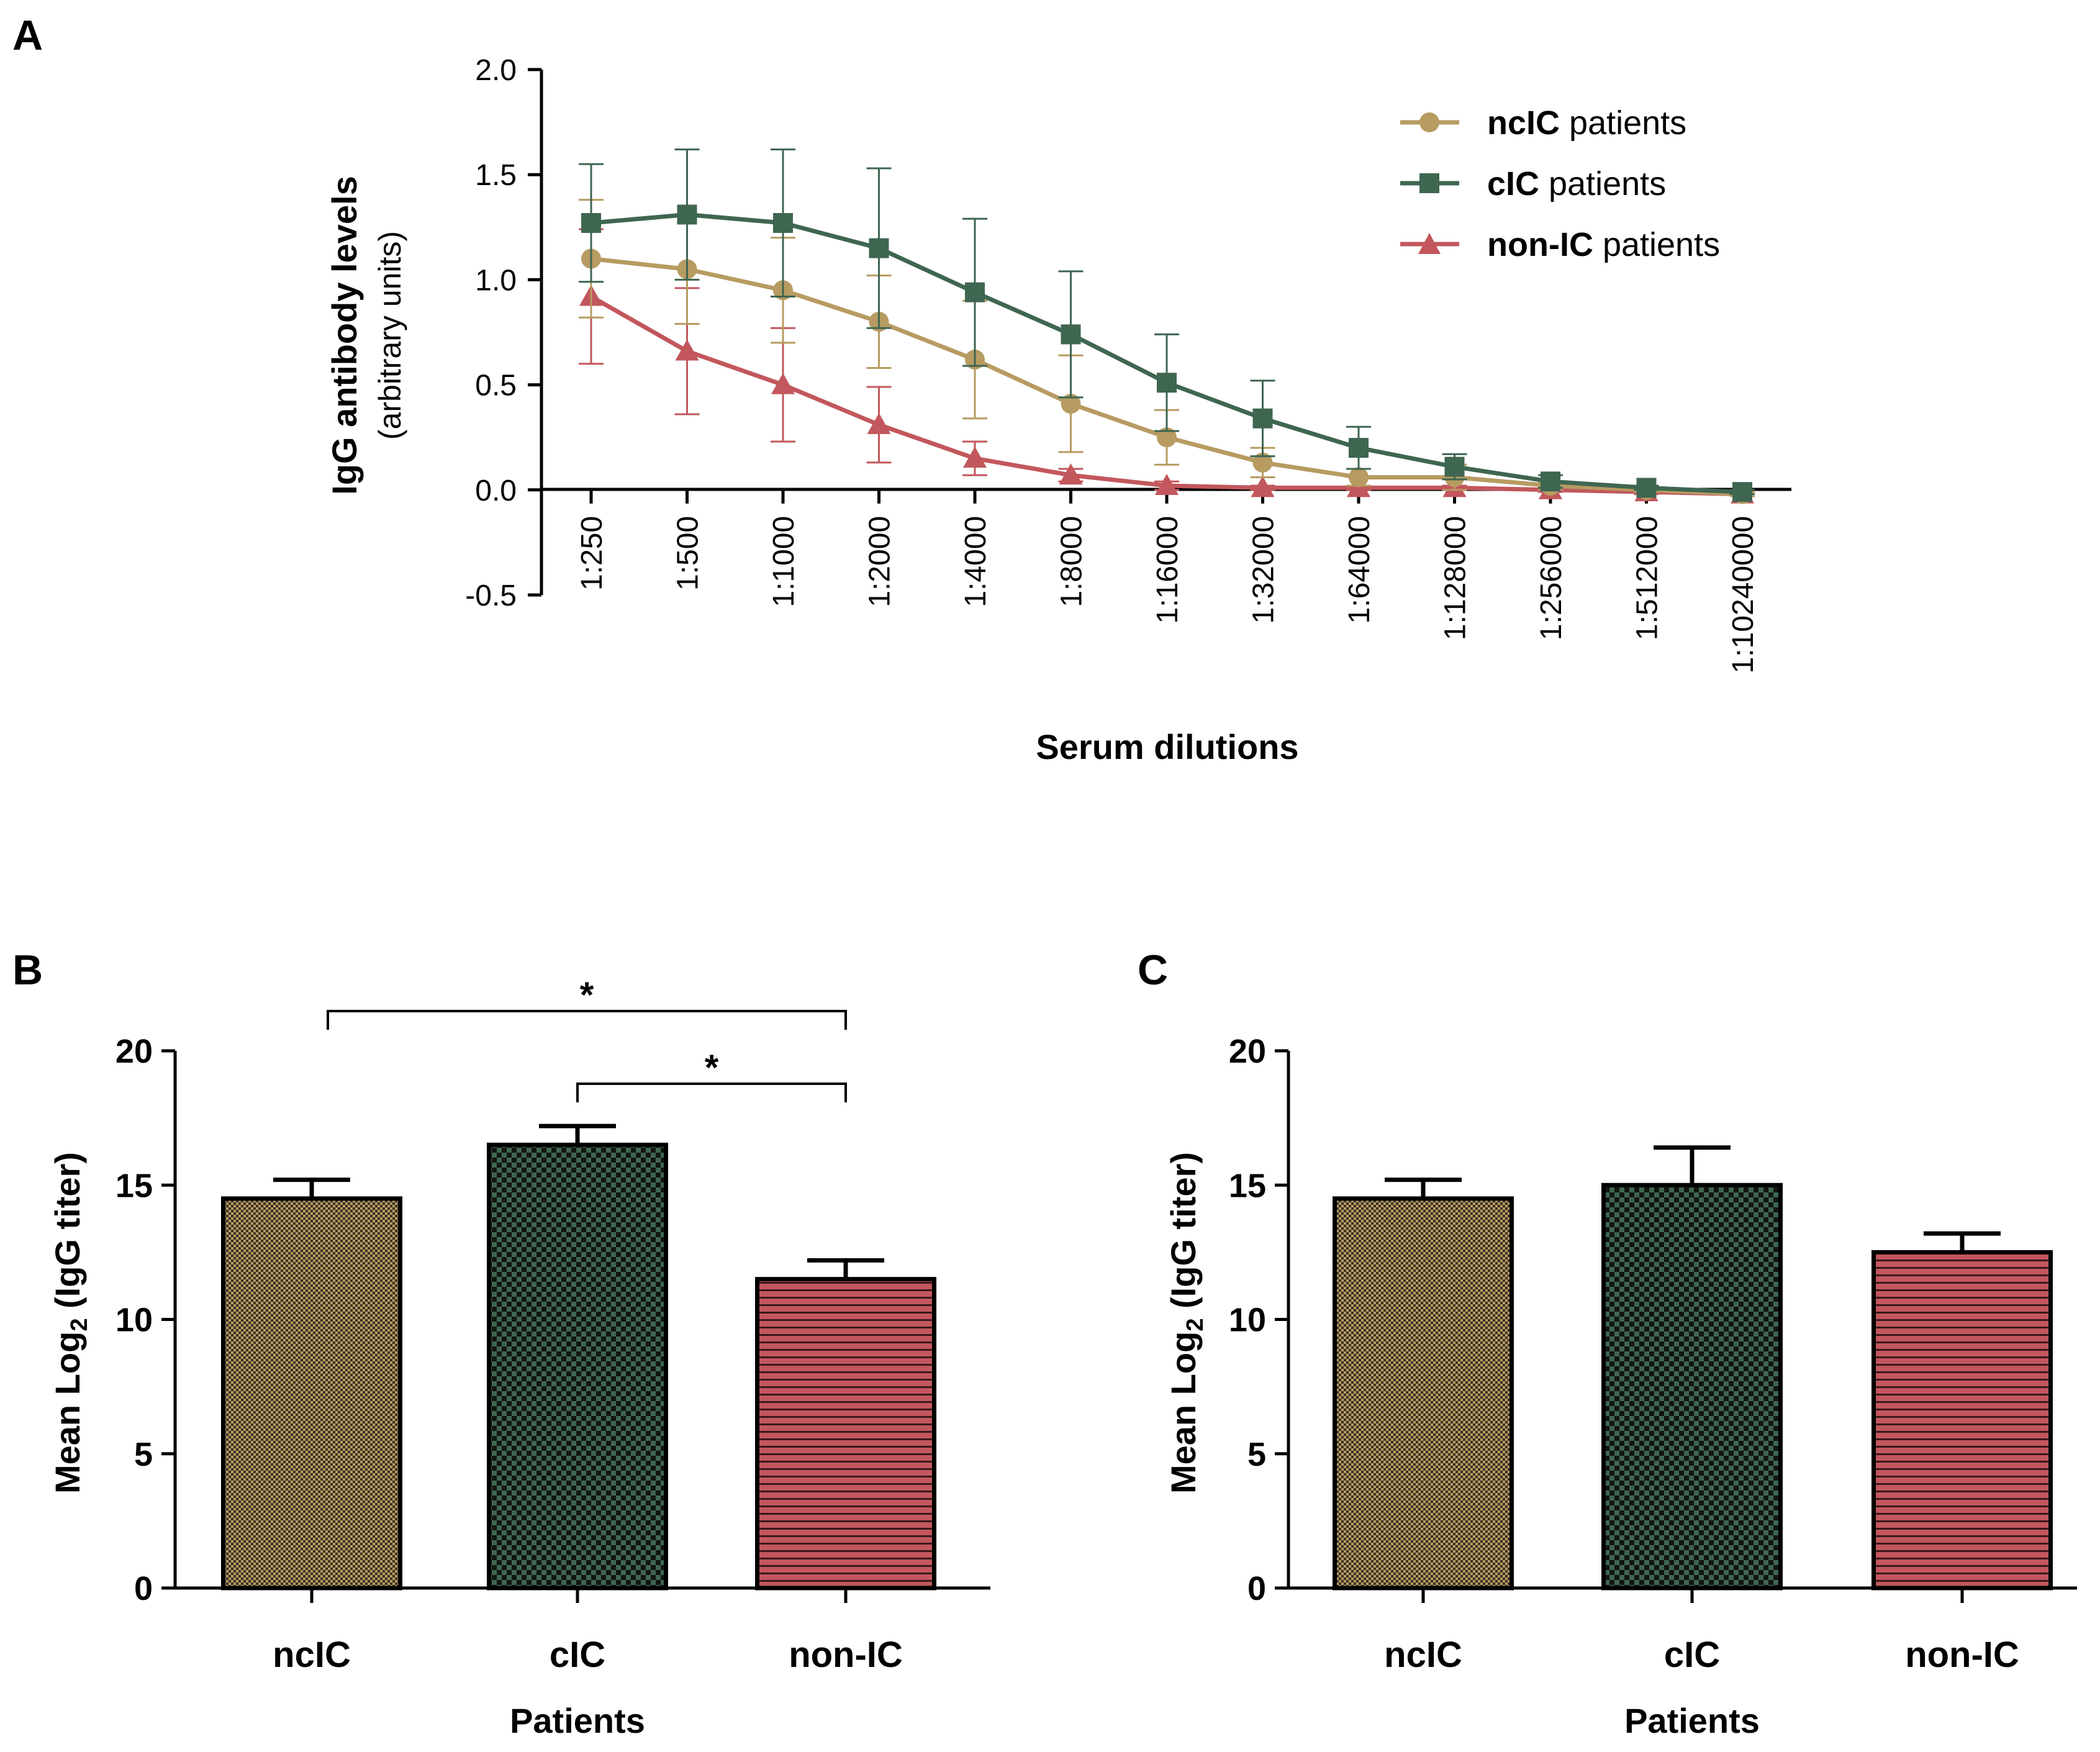  What do you see at coordinates (1256, 1588) in the screenshot?
I see `y-tick-label-c: 0` at bounding box center [1256, 1588].